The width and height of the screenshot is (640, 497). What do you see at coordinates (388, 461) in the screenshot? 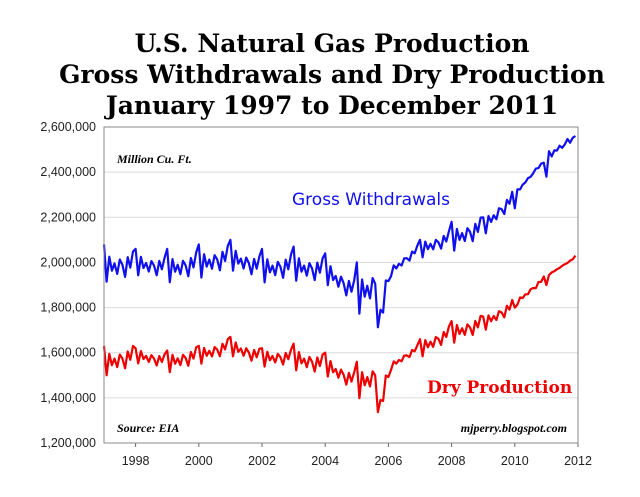
I see `x-tick-label: 2006` at bounding box center [388, 461].